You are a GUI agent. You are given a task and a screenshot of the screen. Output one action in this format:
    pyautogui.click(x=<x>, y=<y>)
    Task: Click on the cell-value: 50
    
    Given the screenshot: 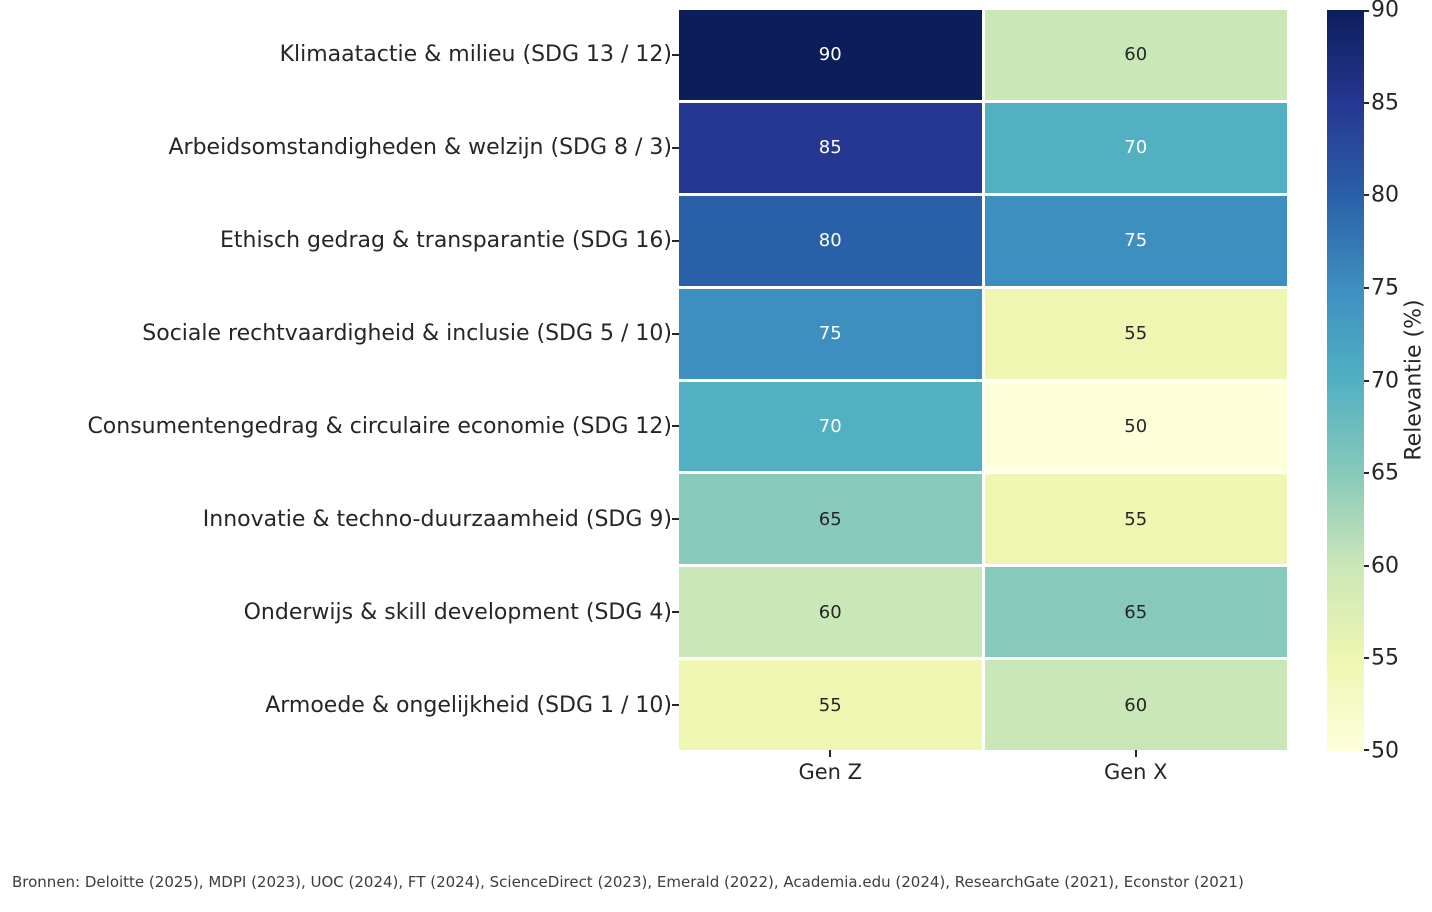 What is the action you would take?
    pyautogui.click(x=1136, y=426)
    